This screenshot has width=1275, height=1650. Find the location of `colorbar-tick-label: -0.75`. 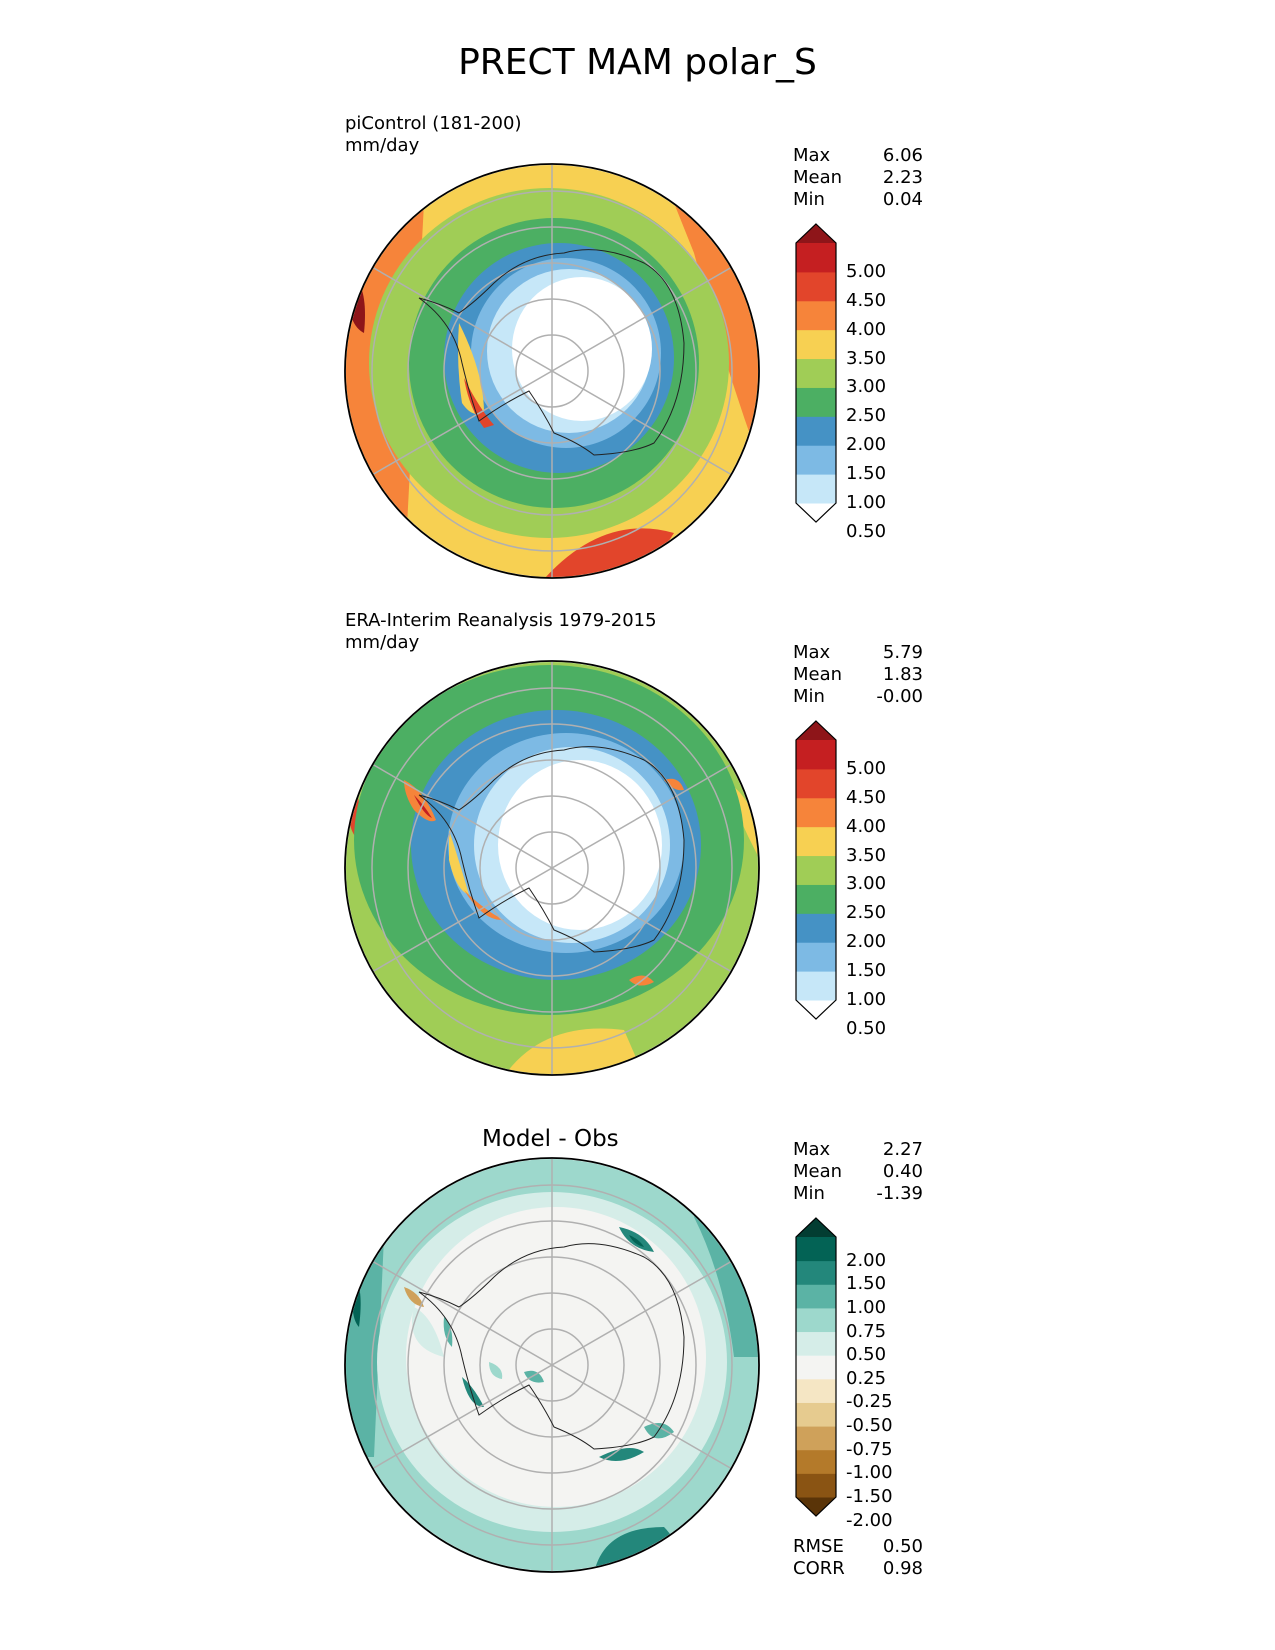

colorbar-tick-label: -0.75 is located at coordinates (869, 1449).